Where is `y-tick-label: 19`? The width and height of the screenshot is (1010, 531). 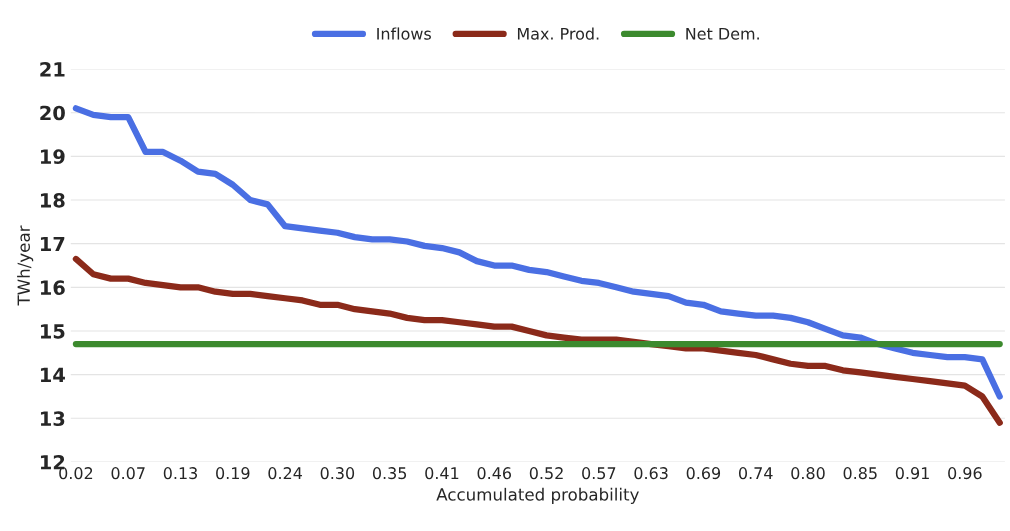 y-tick-label: 19 is located at coordinates (52, 157).